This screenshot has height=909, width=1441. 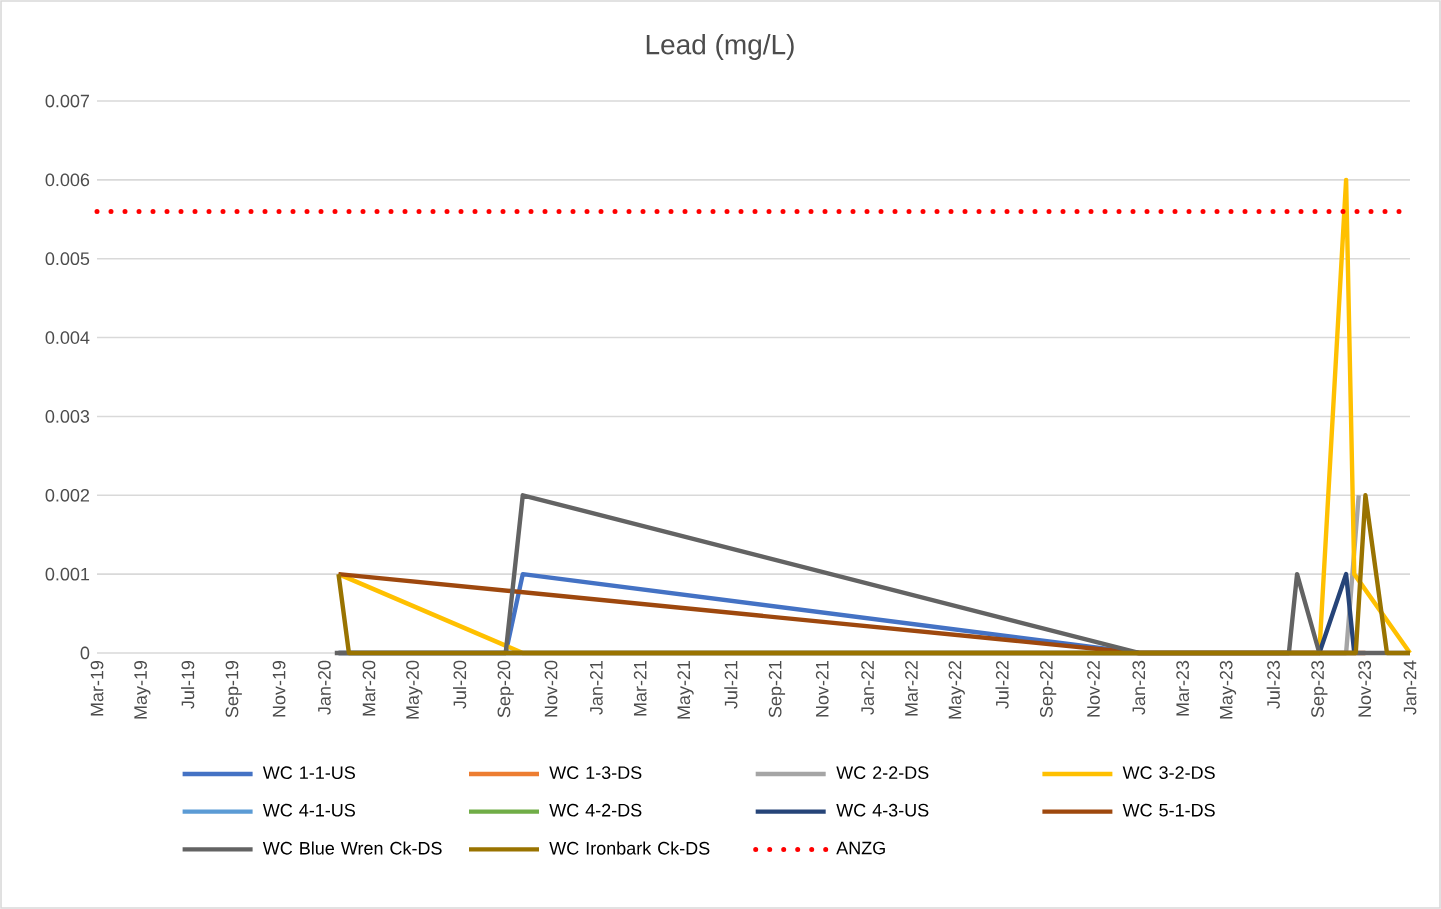 I want to click on x-tick-label: Jan-24, so click(x=1410, y=687).